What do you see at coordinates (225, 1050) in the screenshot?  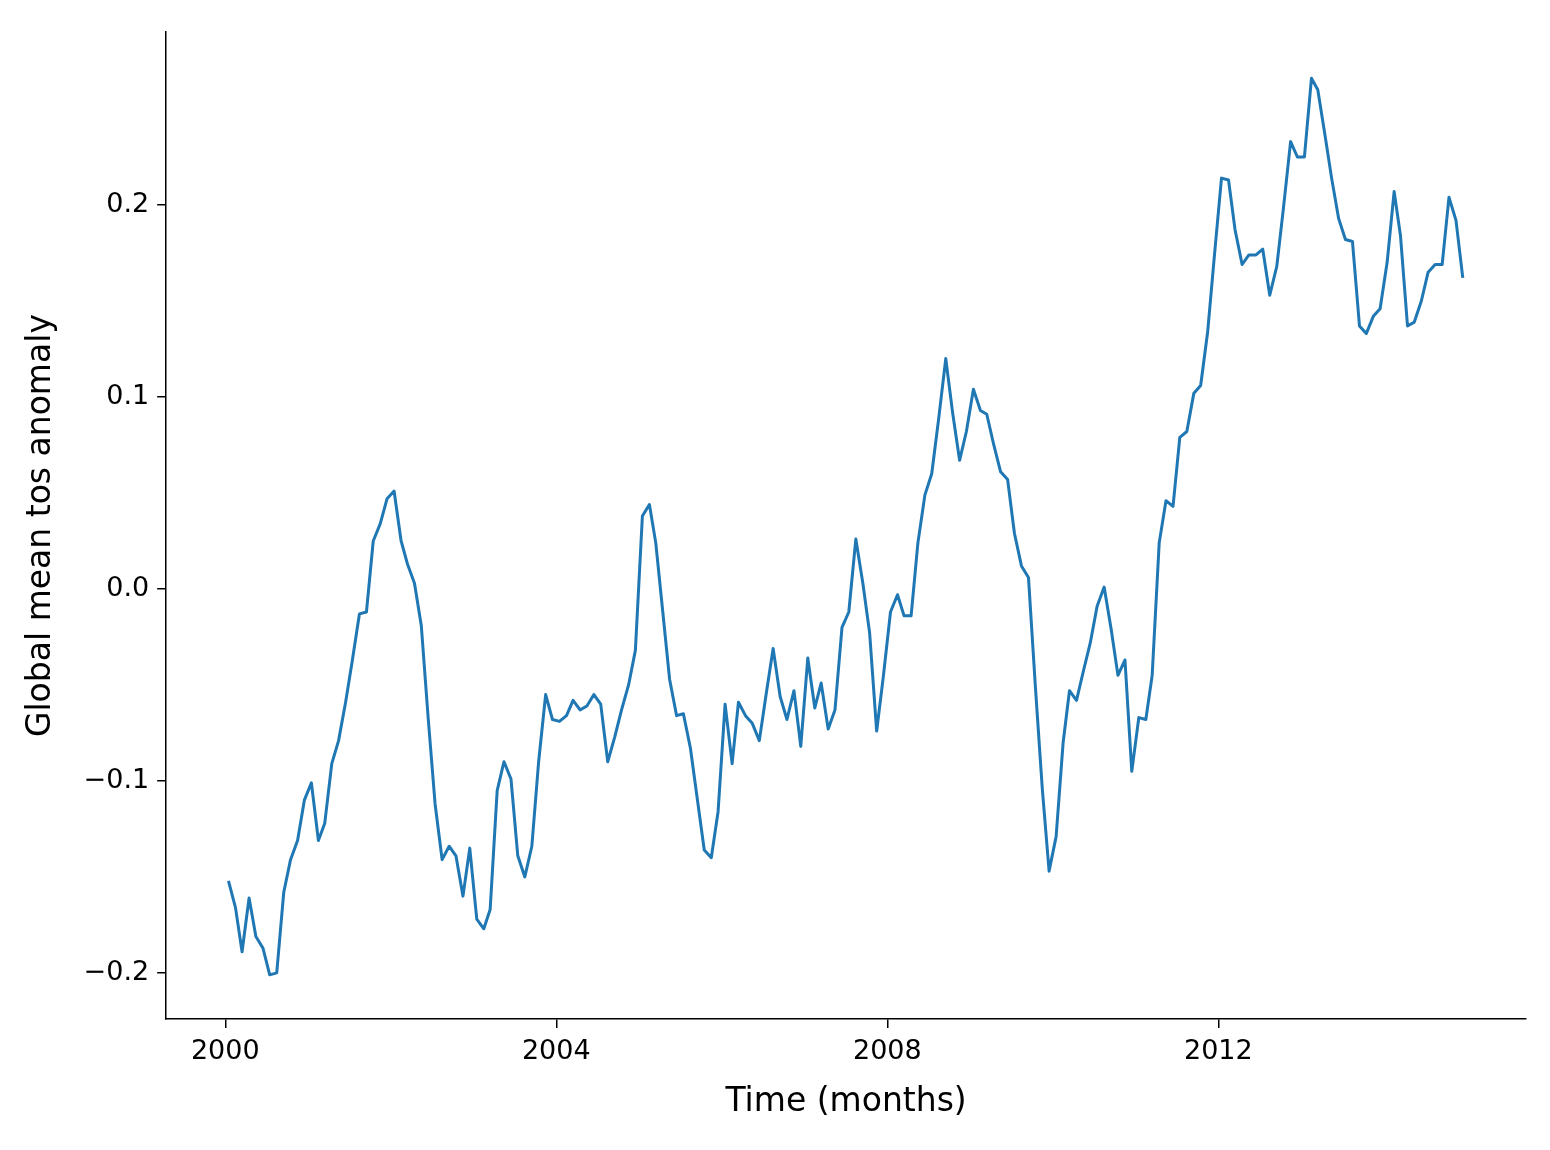 I see `x-tick-label: 2000` at bounding box center [225, 1050].